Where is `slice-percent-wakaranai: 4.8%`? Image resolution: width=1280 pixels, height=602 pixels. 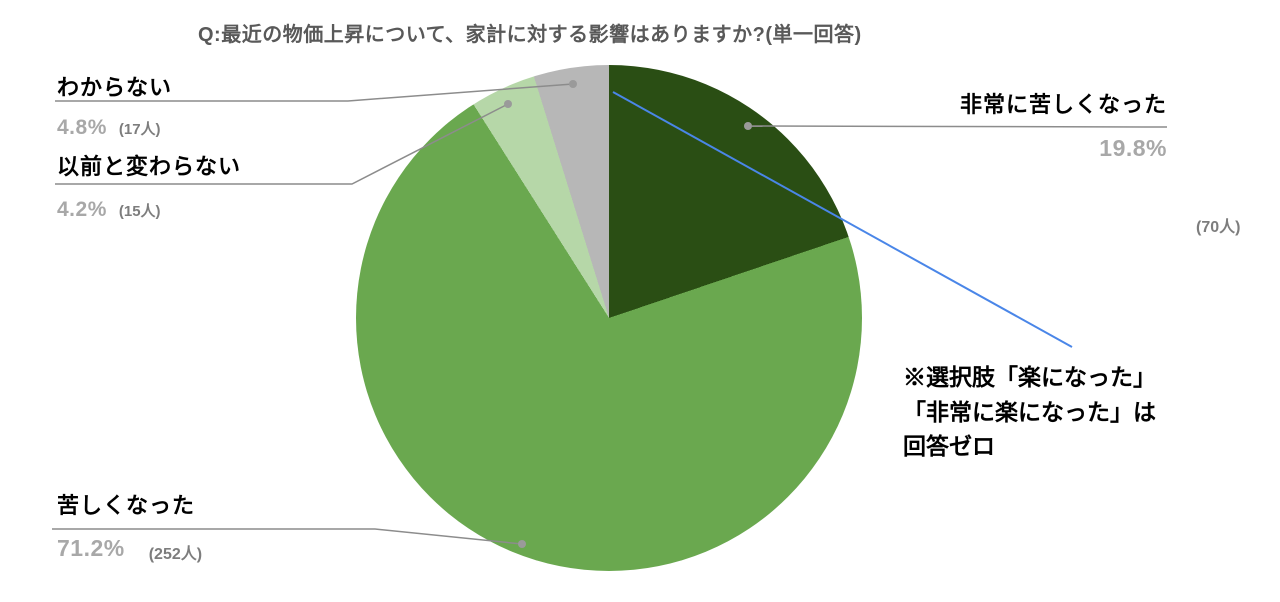
slice-percent-wakaranai: 4.8% is located at coordinates (82, 127).